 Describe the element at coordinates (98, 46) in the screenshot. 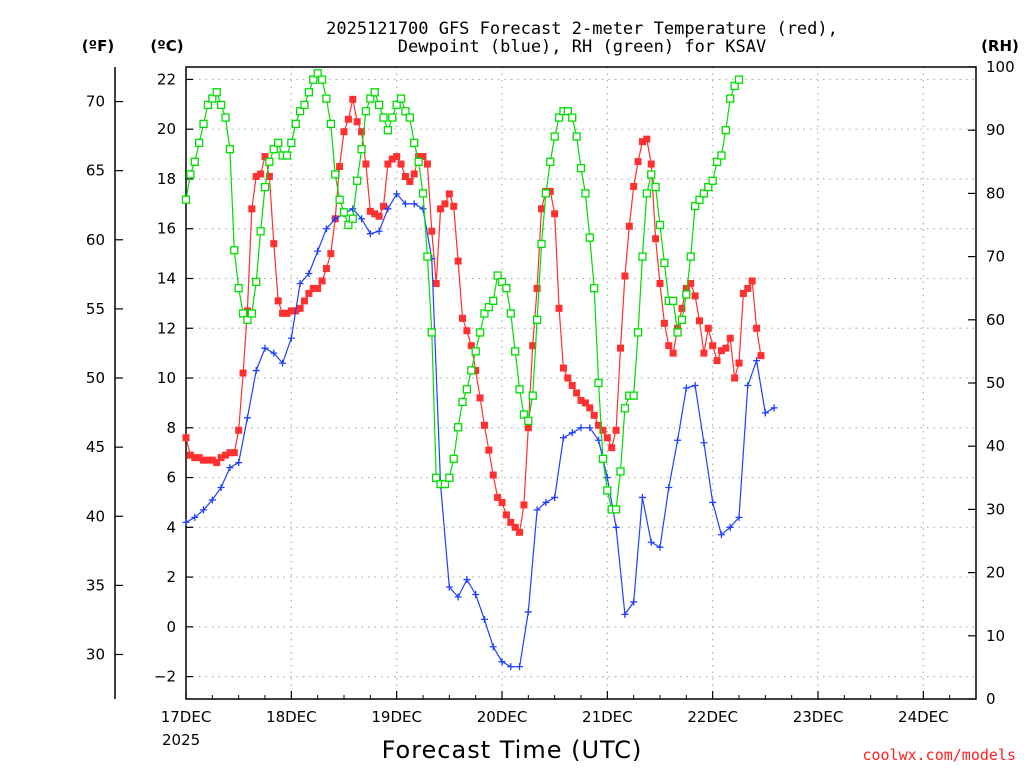

I see `fahrenheit-axis-label: (ºF)` at that location.